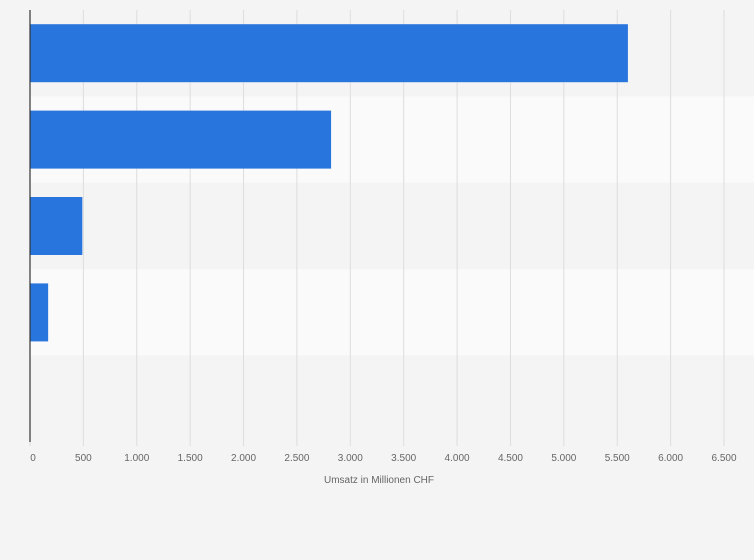 This screenshot has width=754, height=560. Describe the element at coordinates (510, 458) in the screenshot. I see `x-tick-label: 4.500` at that location.